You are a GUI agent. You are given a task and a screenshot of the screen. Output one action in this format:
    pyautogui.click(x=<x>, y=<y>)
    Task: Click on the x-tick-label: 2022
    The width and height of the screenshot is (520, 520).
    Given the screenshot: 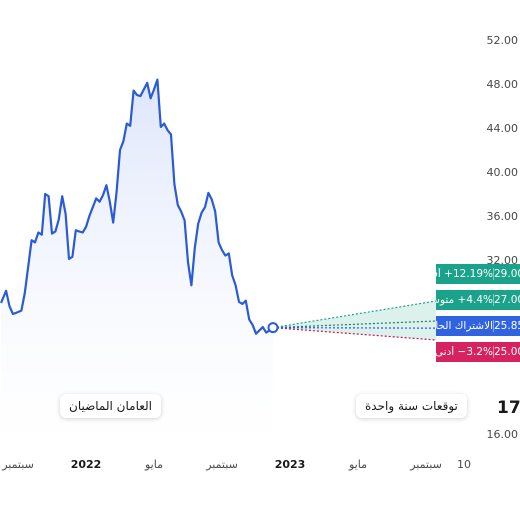 What is the action you would take?
    pyautogui.click(x=86, y=464)
    